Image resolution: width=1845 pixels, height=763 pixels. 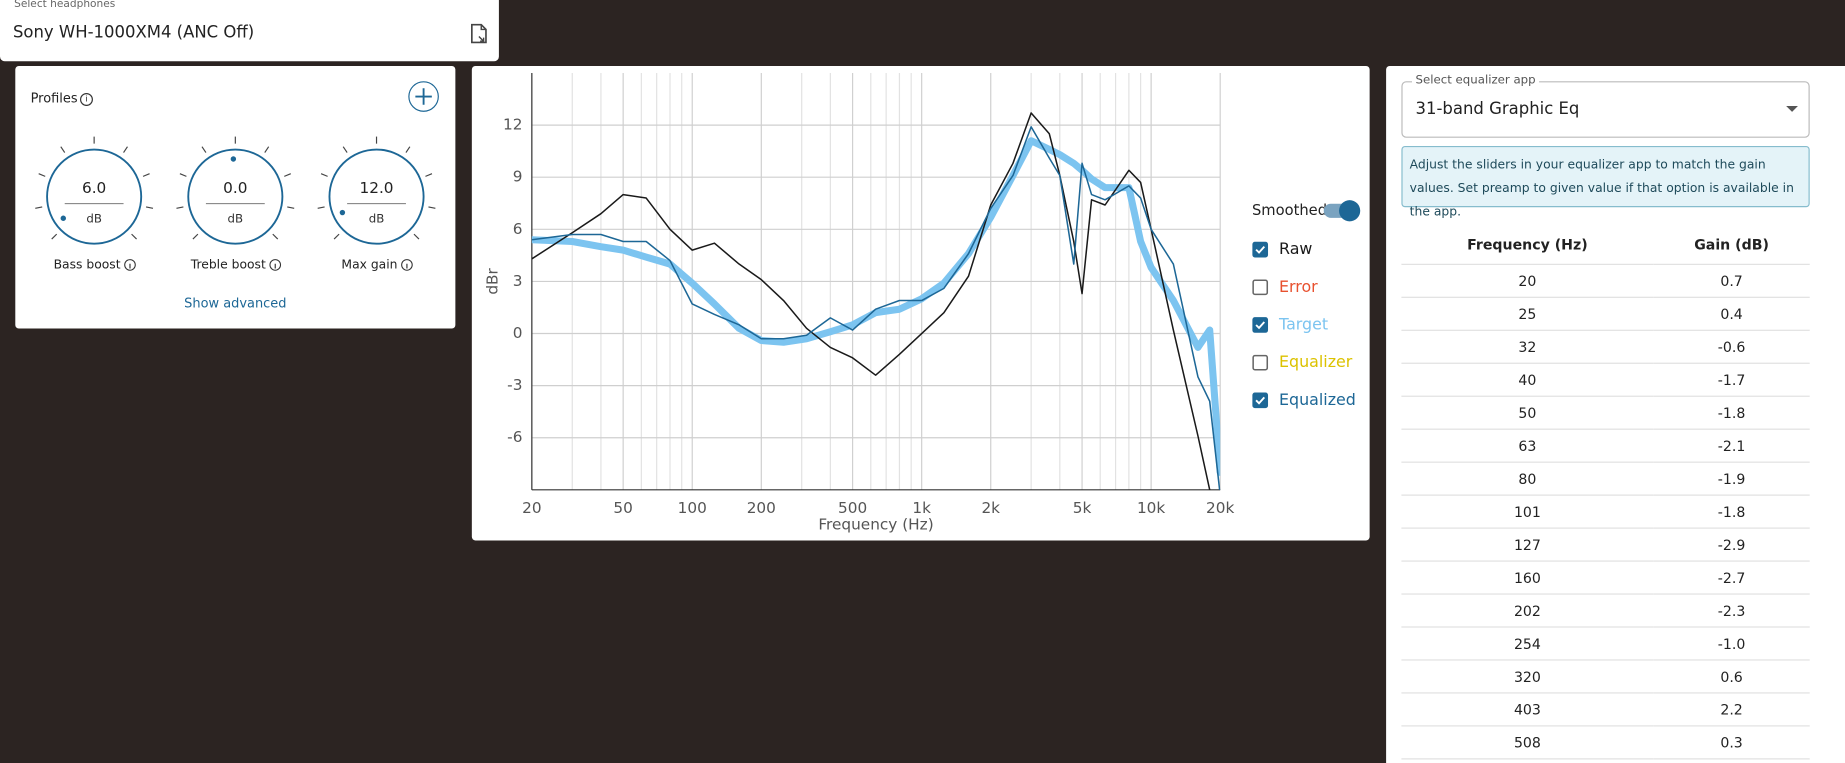 I want to click on table-cell: -1.8, so click(x=1731, y=512).